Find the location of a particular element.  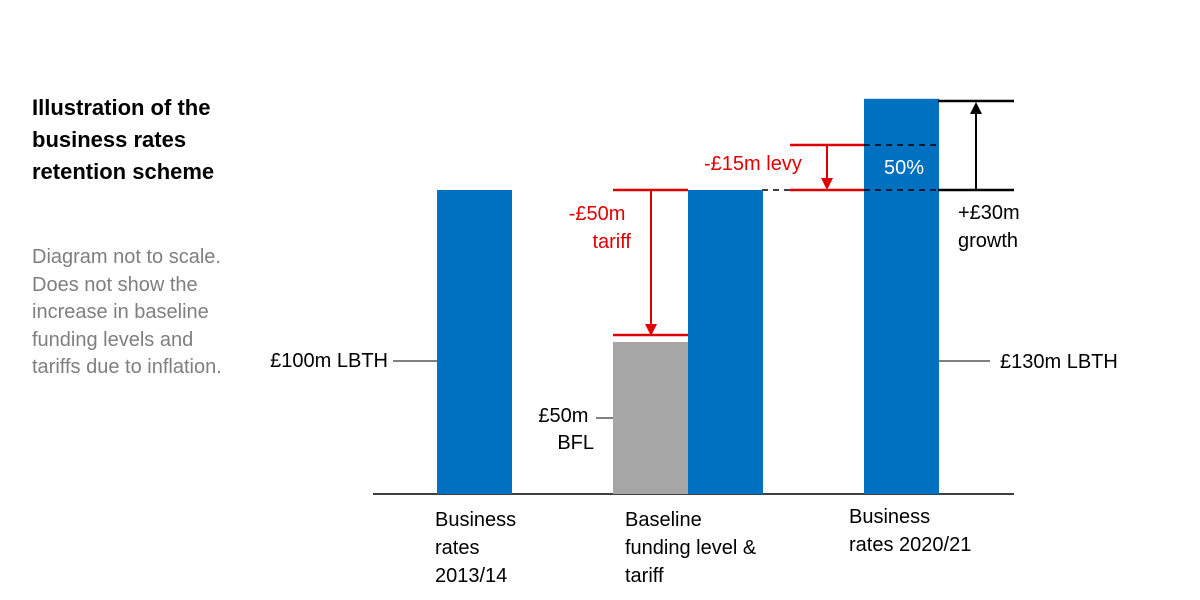

category-baseline-line-3: tariff is located at coordinates (644, 576).